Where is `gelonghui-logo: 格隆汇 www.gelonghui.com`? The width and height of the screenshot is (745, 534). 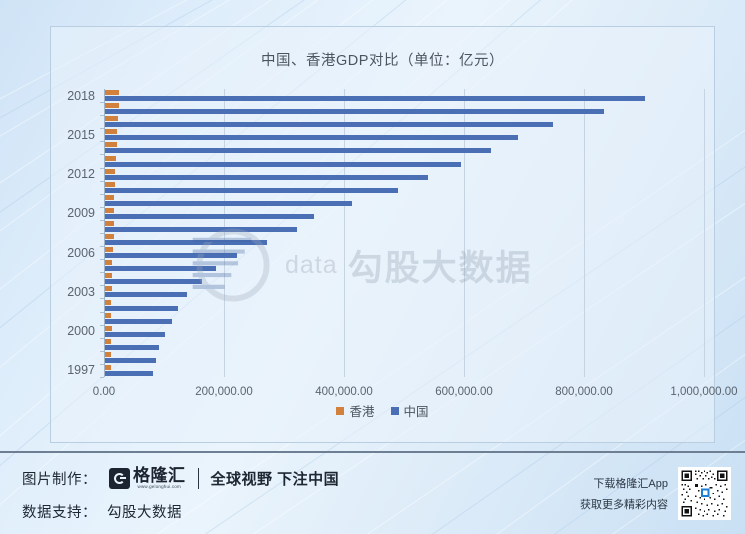 gelonghui-logo: 格隆汇 www.gelonghui.com is located at coordinates (147, 478).